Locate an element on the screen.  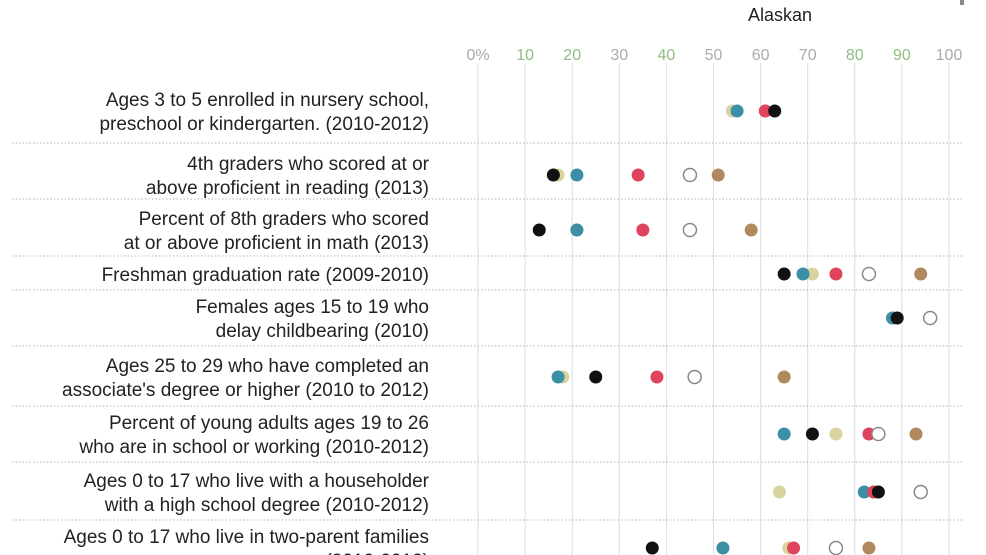
category-label: above proficient in reading (2013) is located at coordinates (287, 188).